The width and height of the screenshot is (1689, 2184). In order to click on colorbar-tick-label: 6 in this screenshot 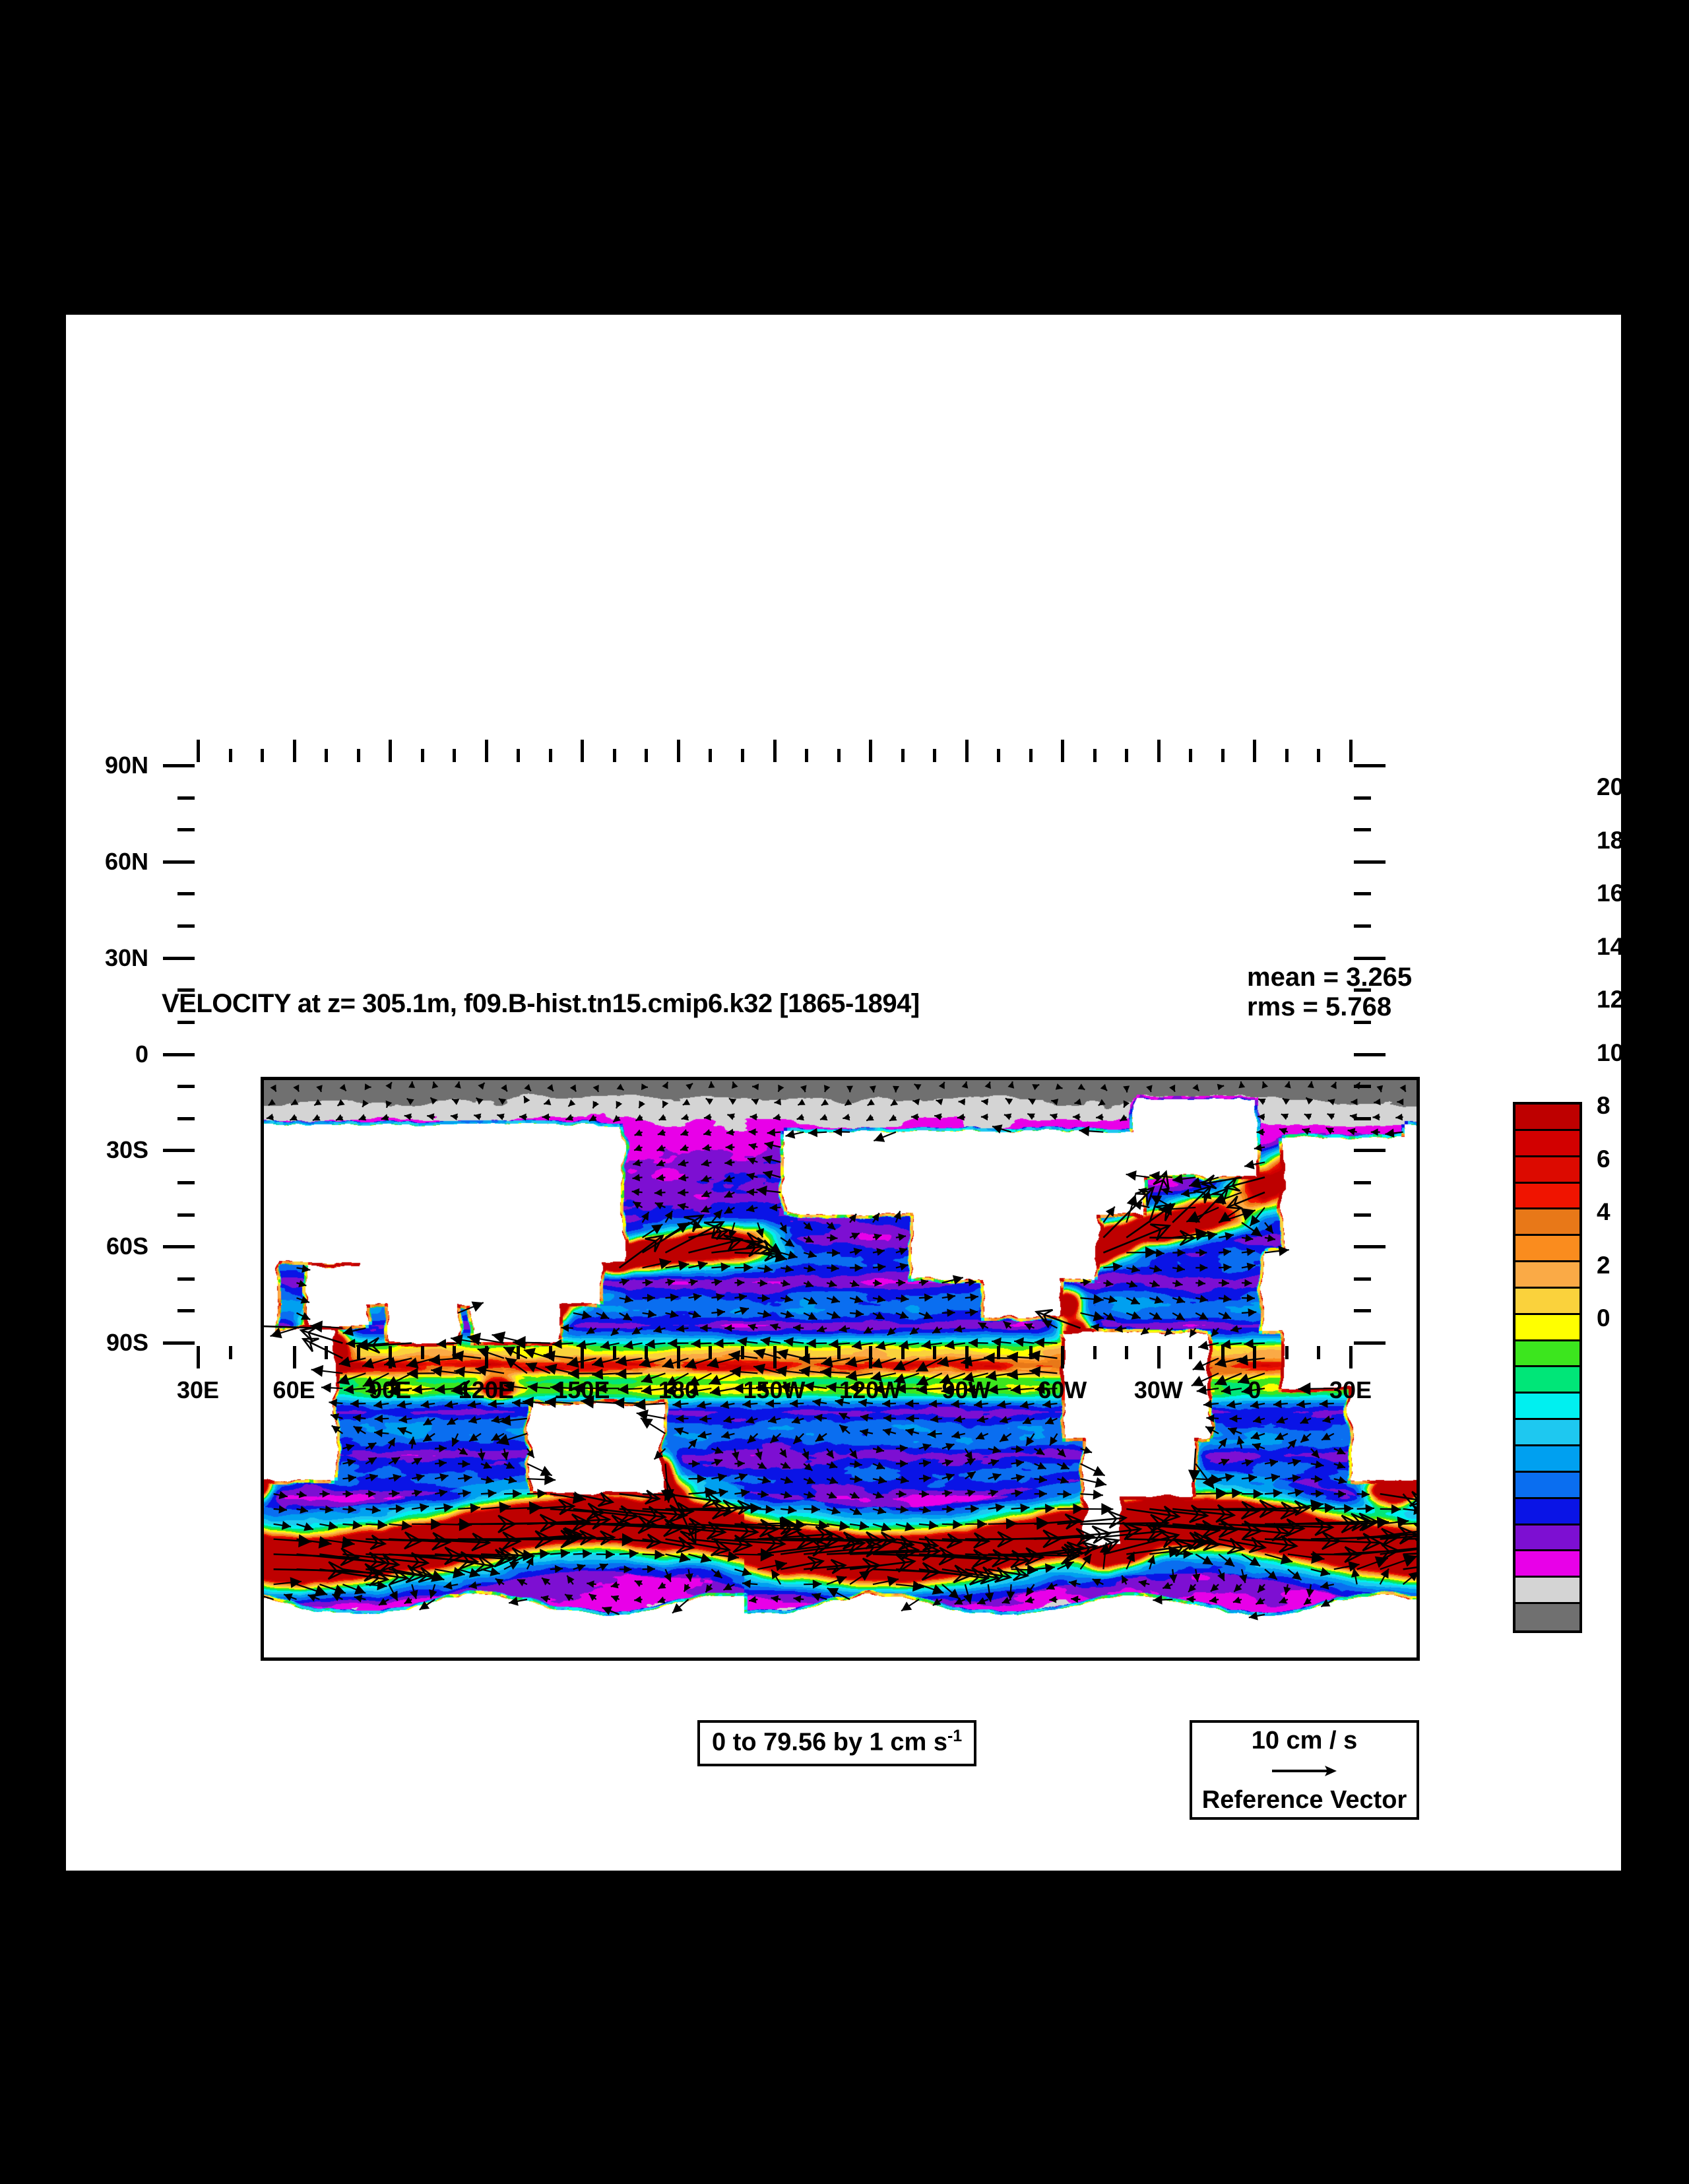, I will do `click(1603, 1158)`.